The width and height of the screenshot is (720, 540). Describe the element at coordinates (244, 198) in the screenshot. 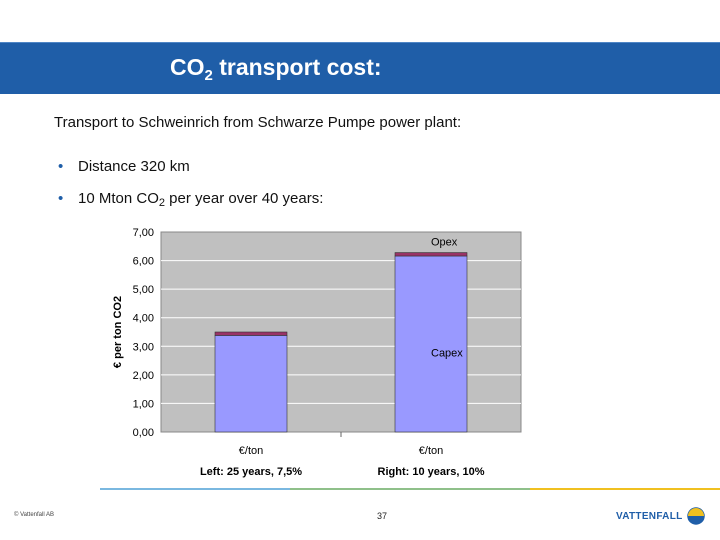

I see `bullet-text-suffix: per year over 40 years:` at that location.